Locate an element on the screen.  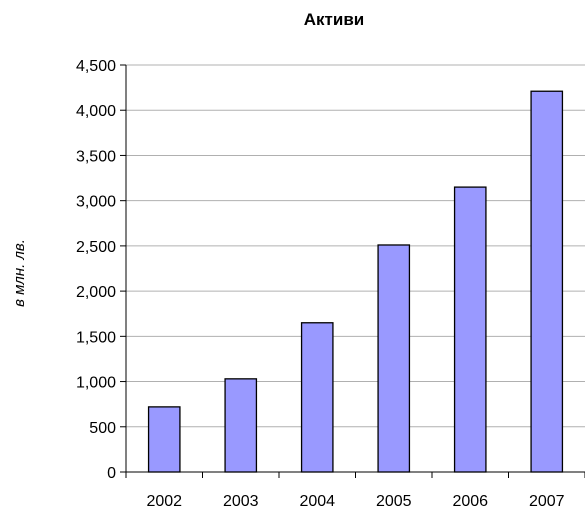
x-tick-labels: 2002 2003 2004 2005 2006 2007 is located at coordinates (355, 501).